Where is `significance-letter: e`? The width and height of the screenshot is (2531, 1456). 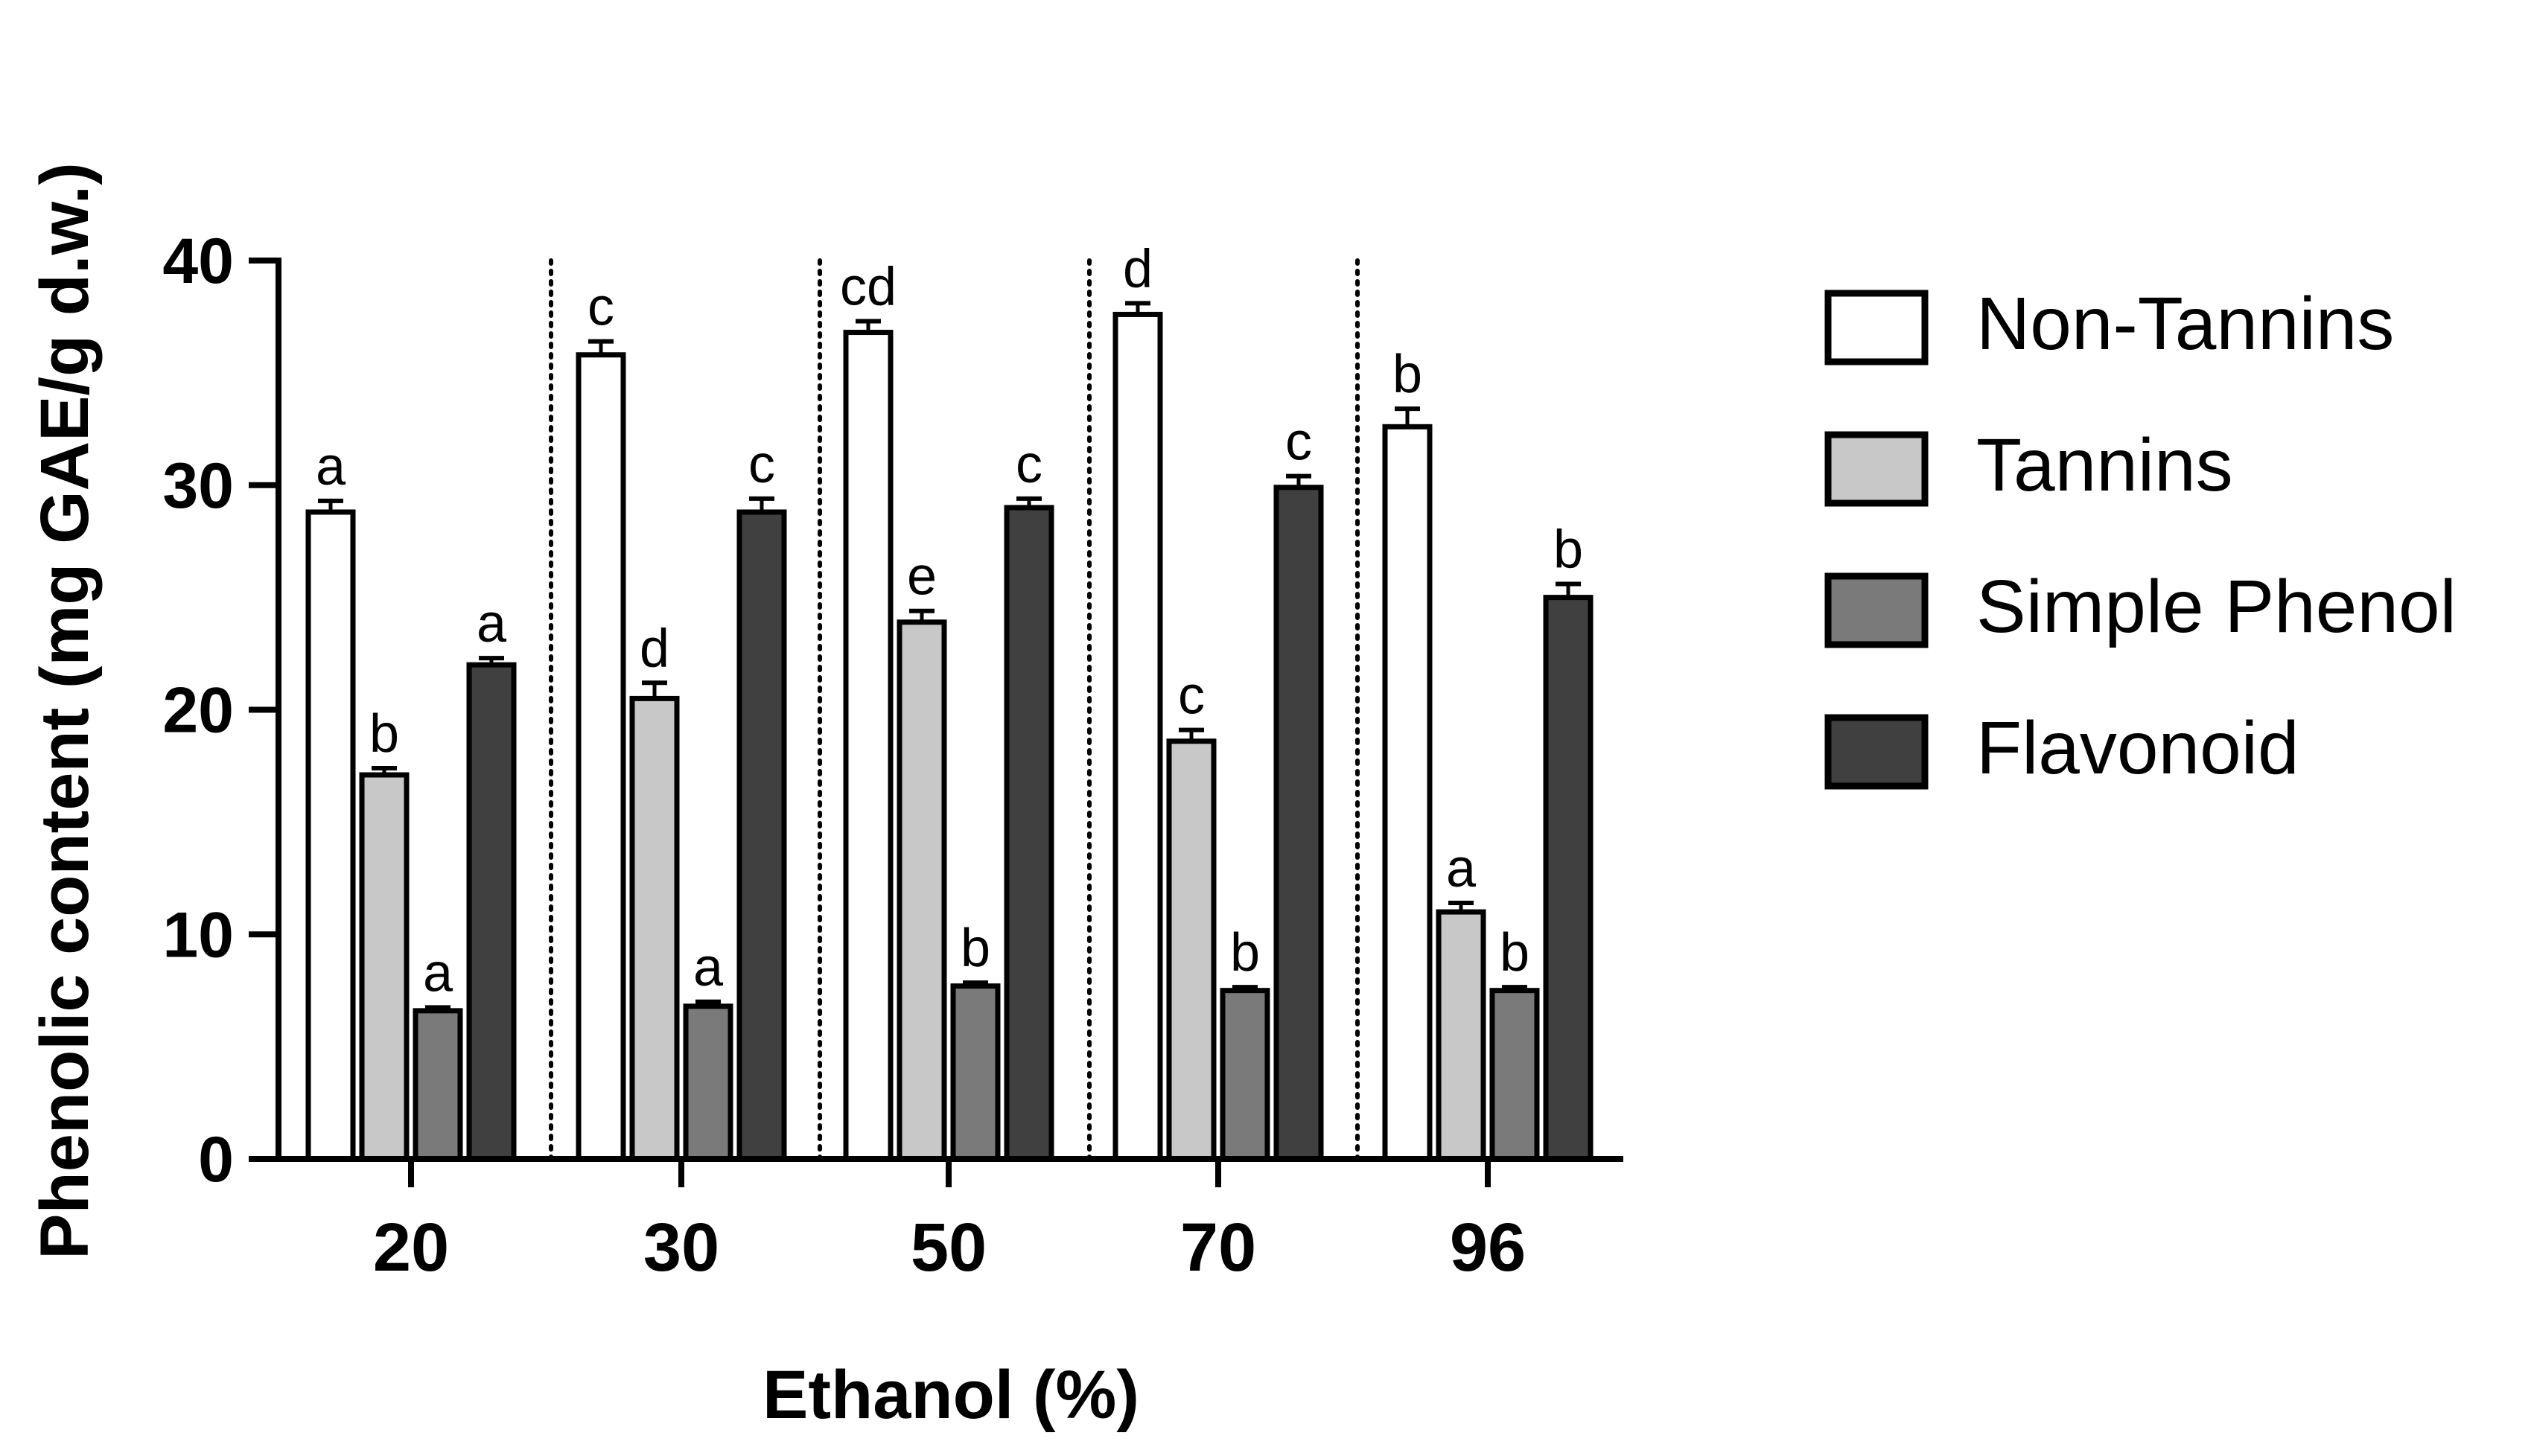 significance-letter: e is located at coordinates (922, 577).